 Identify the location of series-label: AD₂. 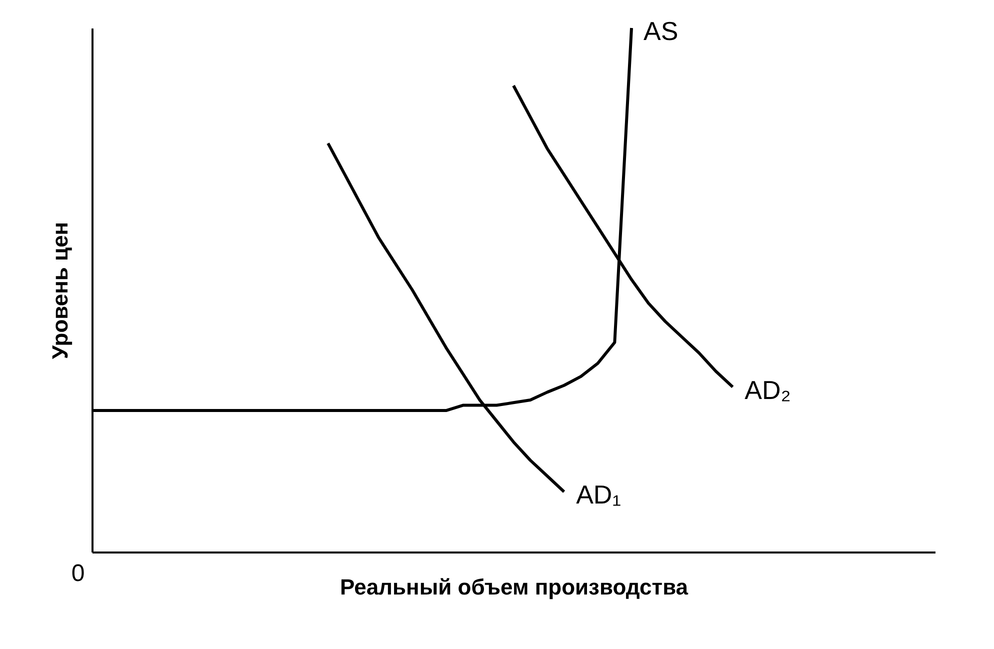
(767, 389).